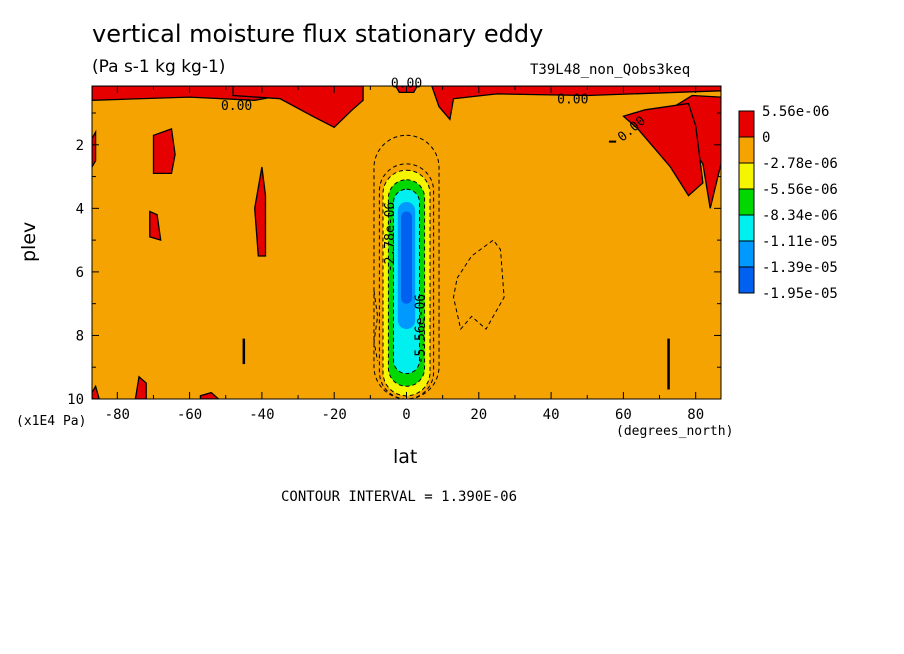  What do you see at coordinates (159, 67) in the screenshot?
I see `chart-units: (Pa s-1 kg kg-1)` at bounding box center [159, 67].